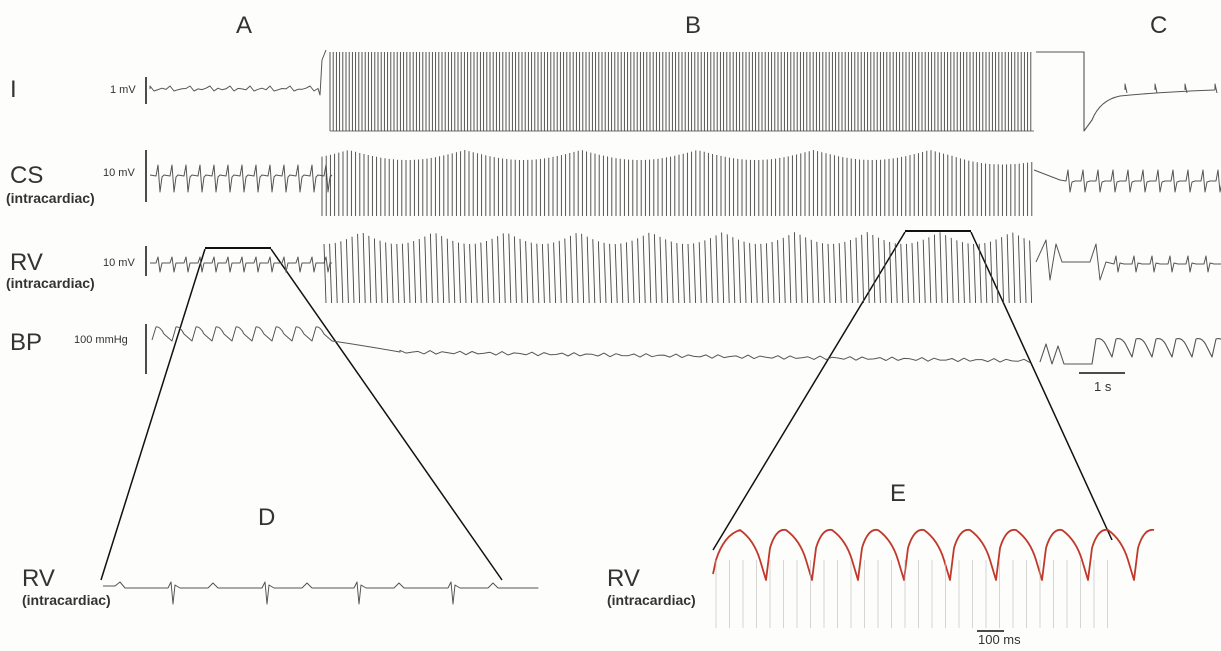 The height and width of the screenshot is (651, 1221). What do you see at coordinates (911, 594) in the screenshot?
I see `trace-zoom-e-gridlines` at bounding box center [911, 594].